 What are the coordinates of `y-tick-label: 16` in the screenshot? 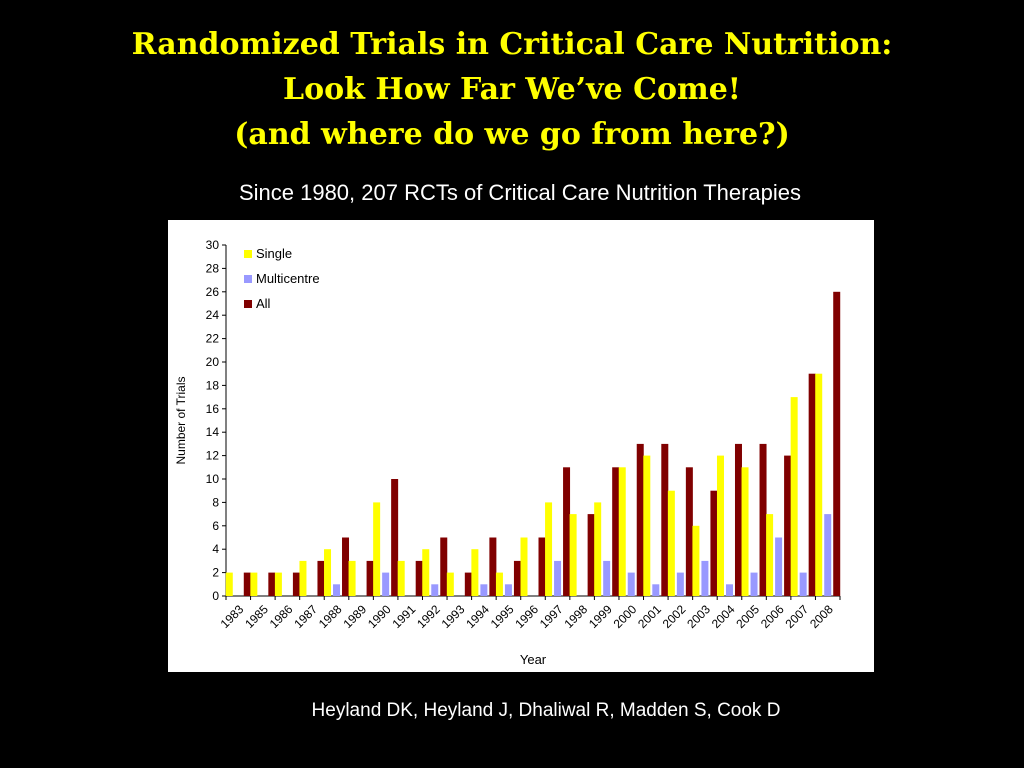 It's located at (213, 409).